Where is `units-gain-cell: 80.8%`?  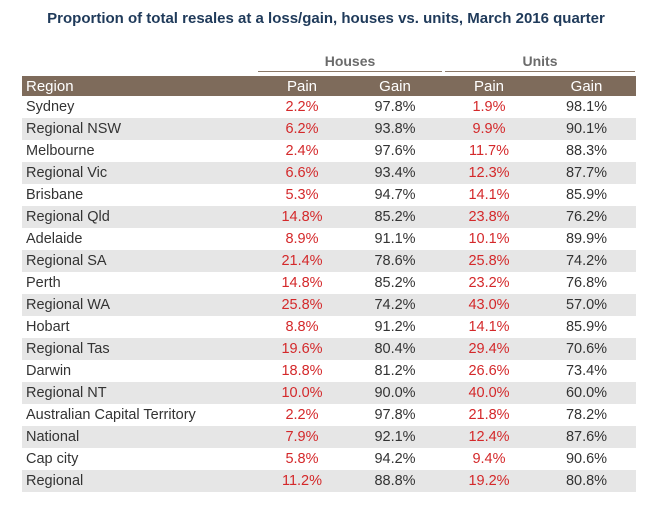
units-gain-cell: 80.8% is located at coordinates (586, 481).